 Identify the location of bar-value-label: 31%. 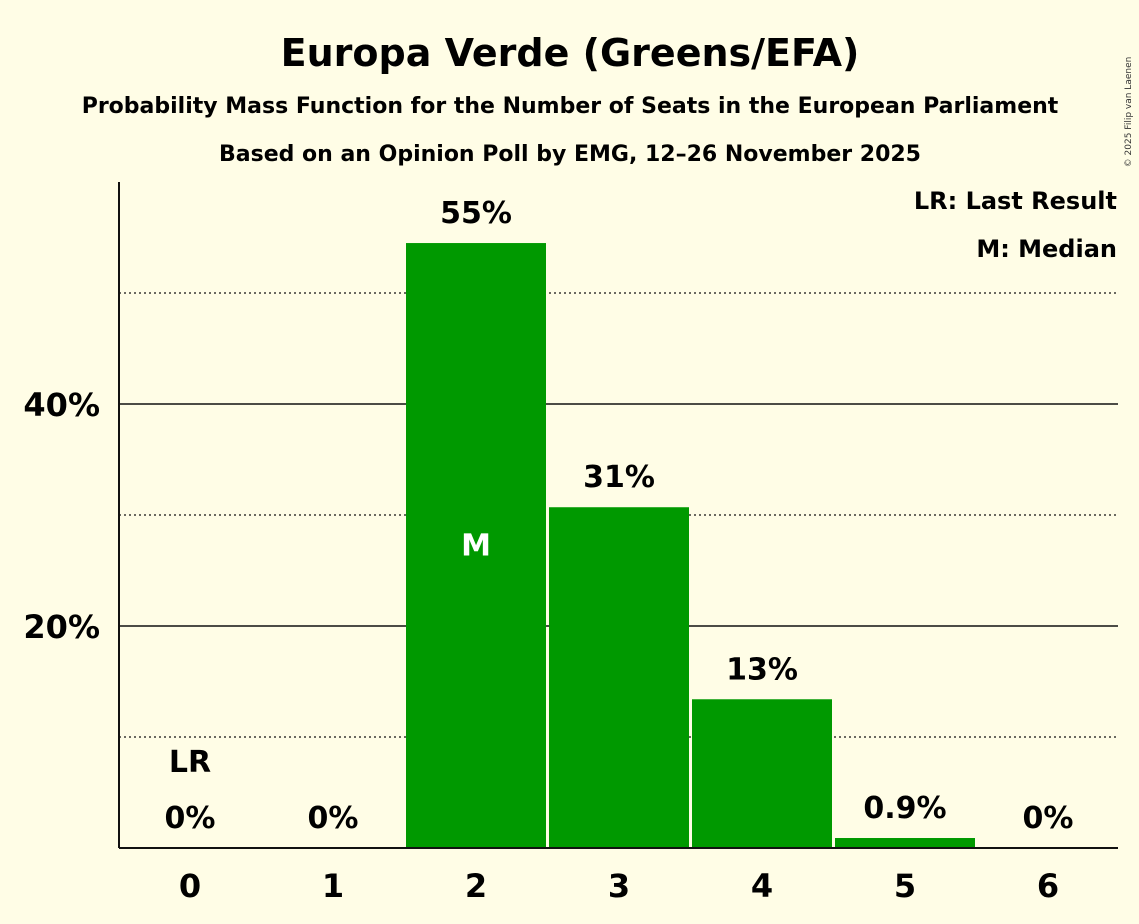
(619, 477).